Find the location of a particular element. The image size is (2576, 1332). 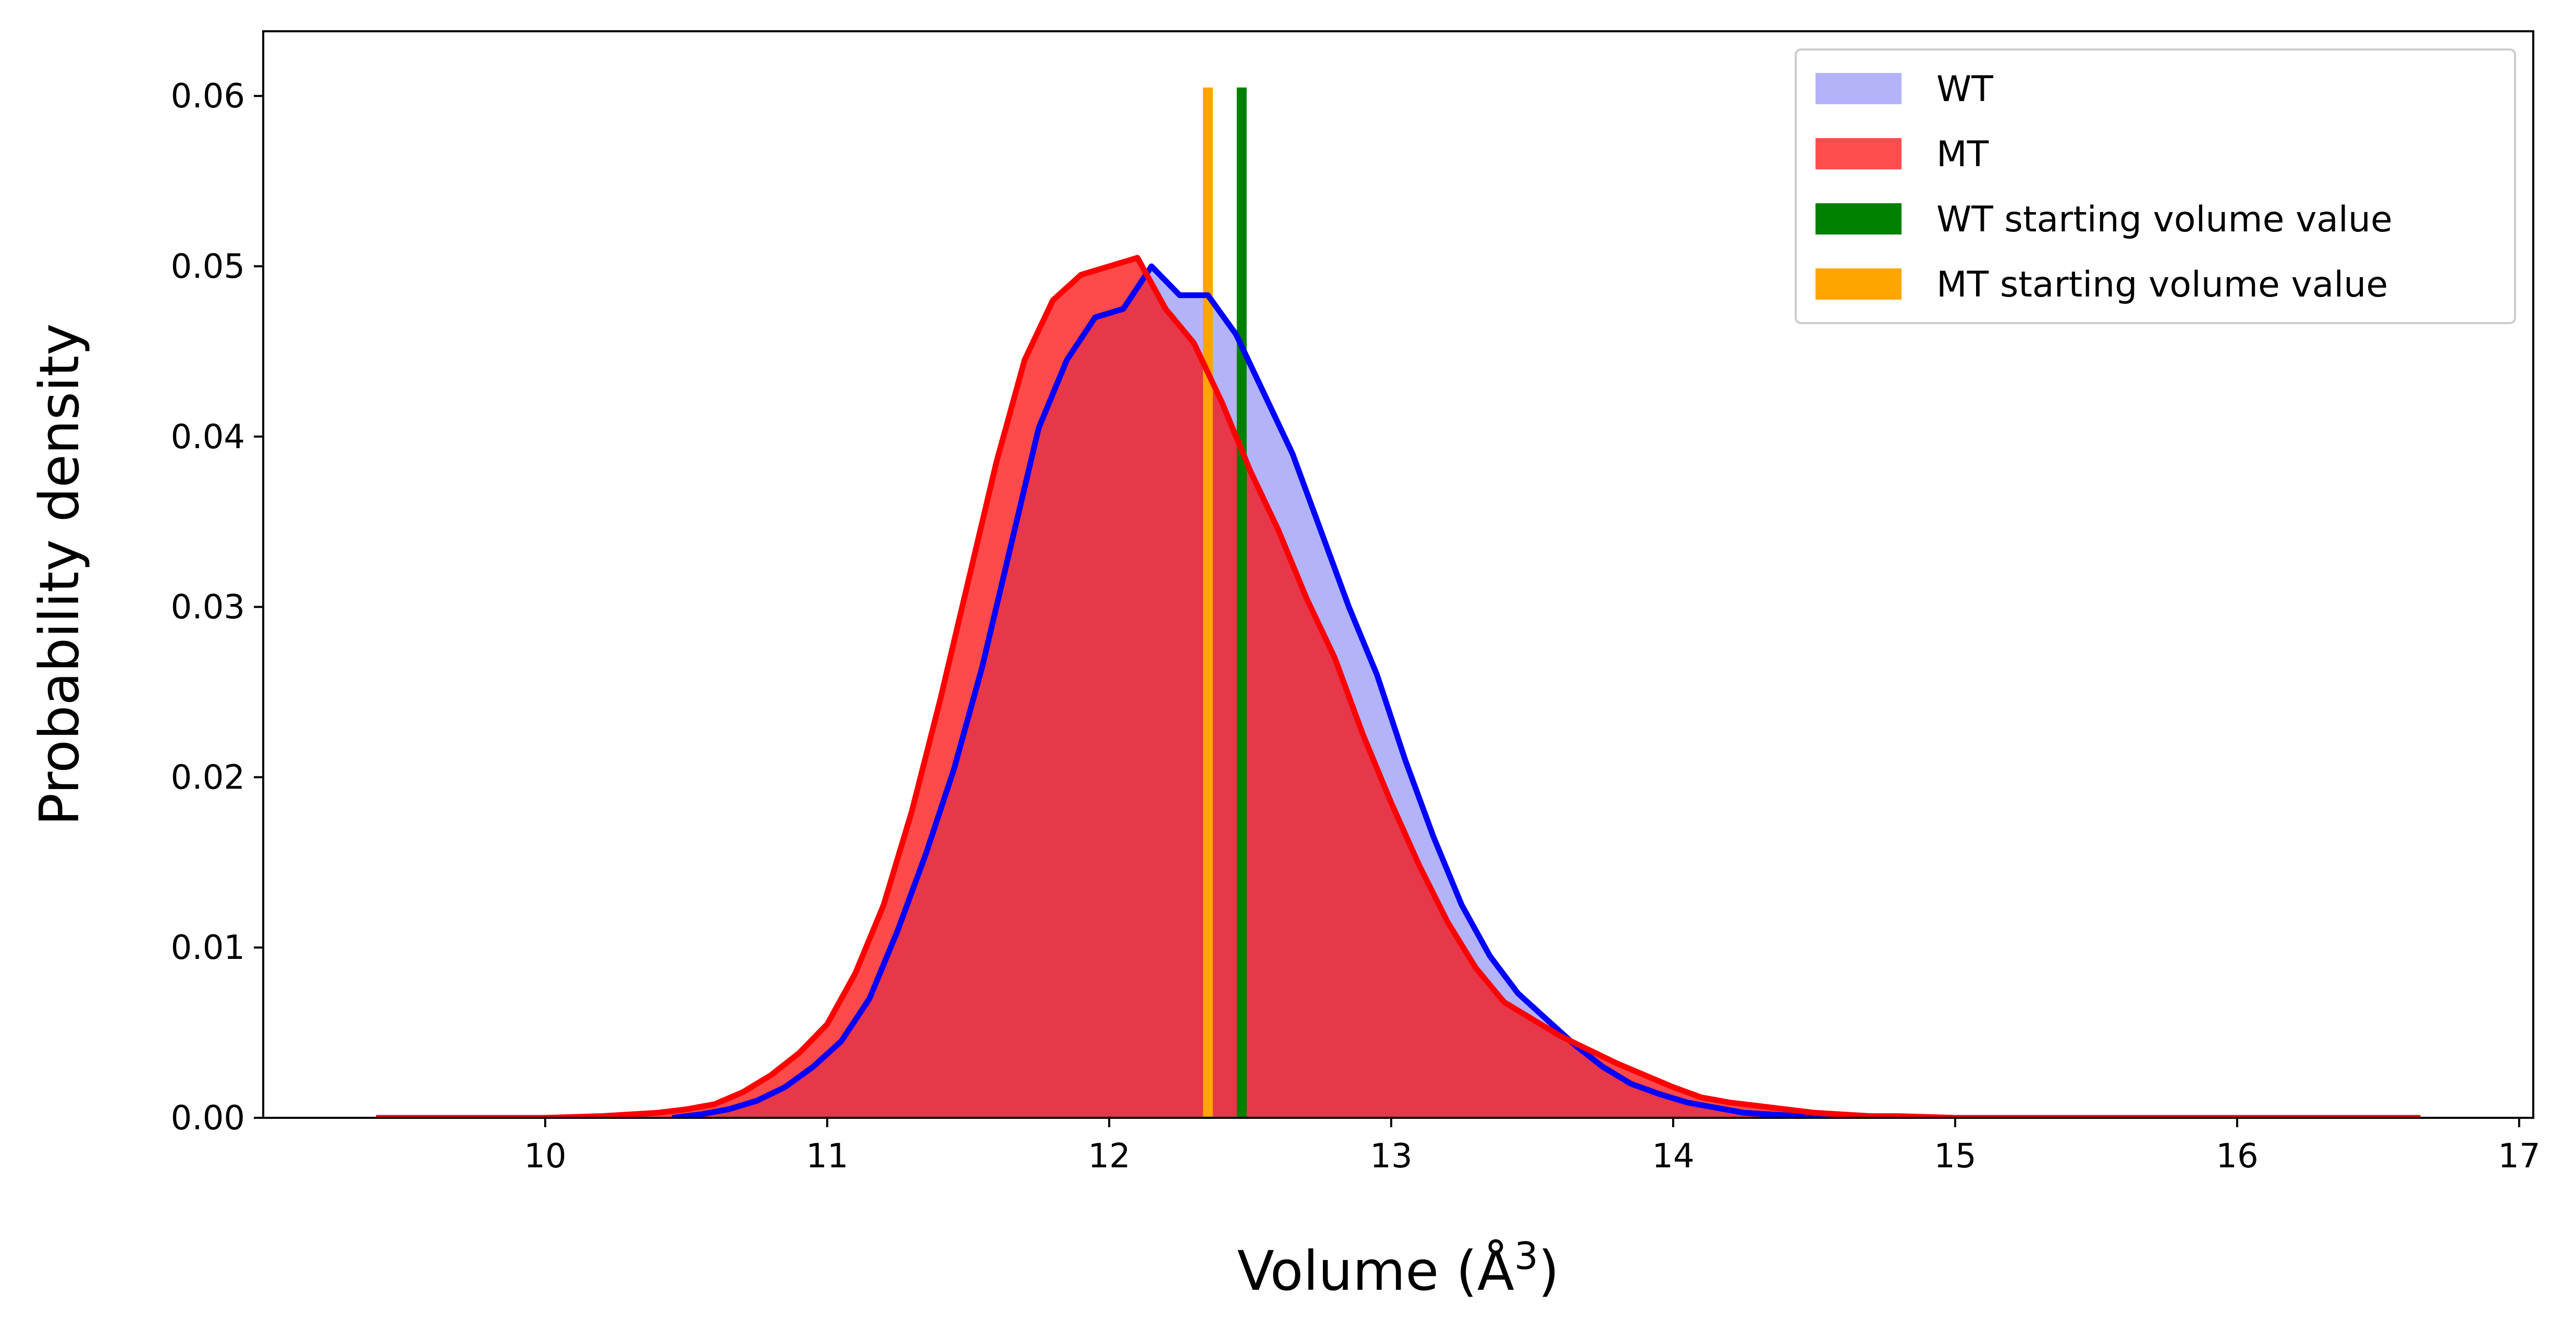

legend-box is located at coordinates (2155, 186).